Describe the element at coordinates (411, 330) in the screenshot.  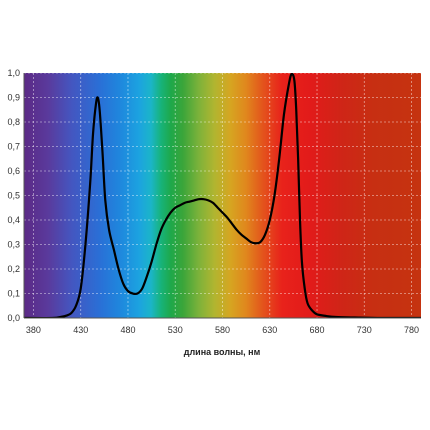
I see `x-tick-label: 780` at that location.